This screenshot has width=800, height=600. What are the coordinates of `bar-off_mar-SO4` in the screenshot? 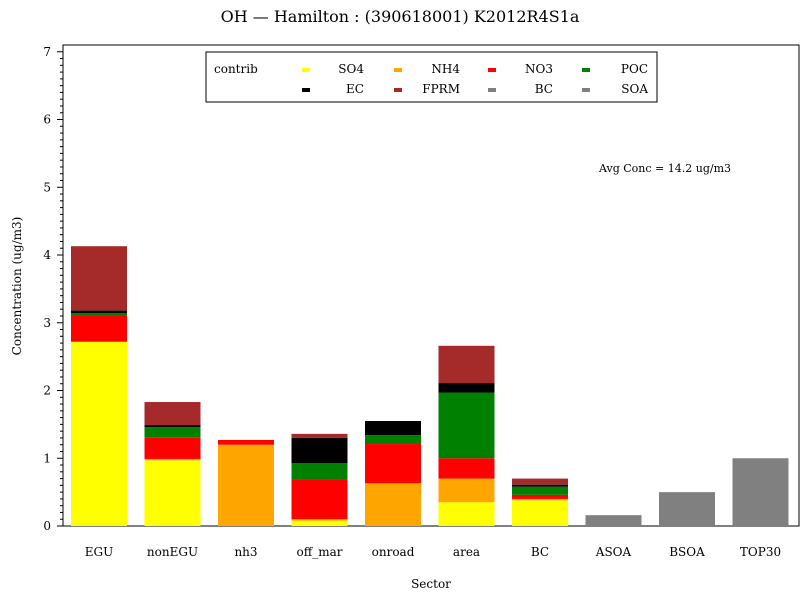 It's located at (319, 523).